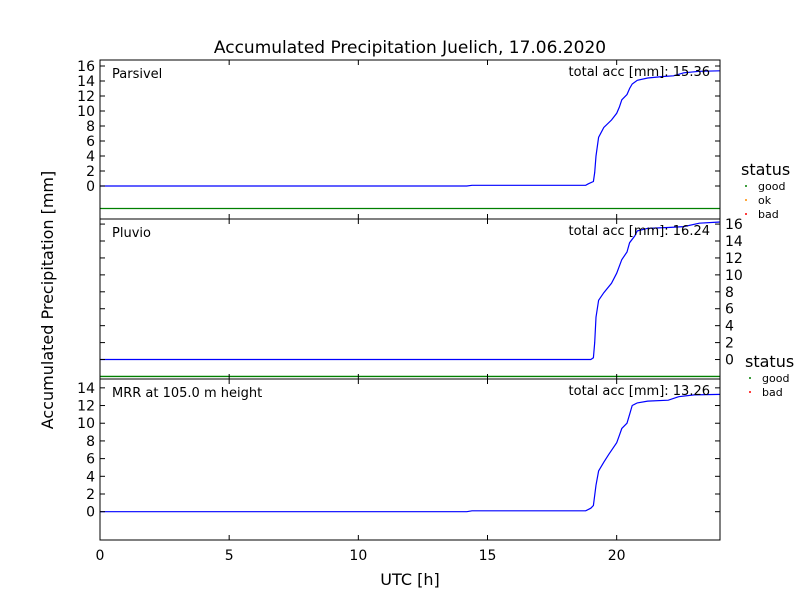 The width and height of the screenshot is (800, 600). I want to click on total-acc-label: total acc [mm]: 13.26, so click(639, 391).